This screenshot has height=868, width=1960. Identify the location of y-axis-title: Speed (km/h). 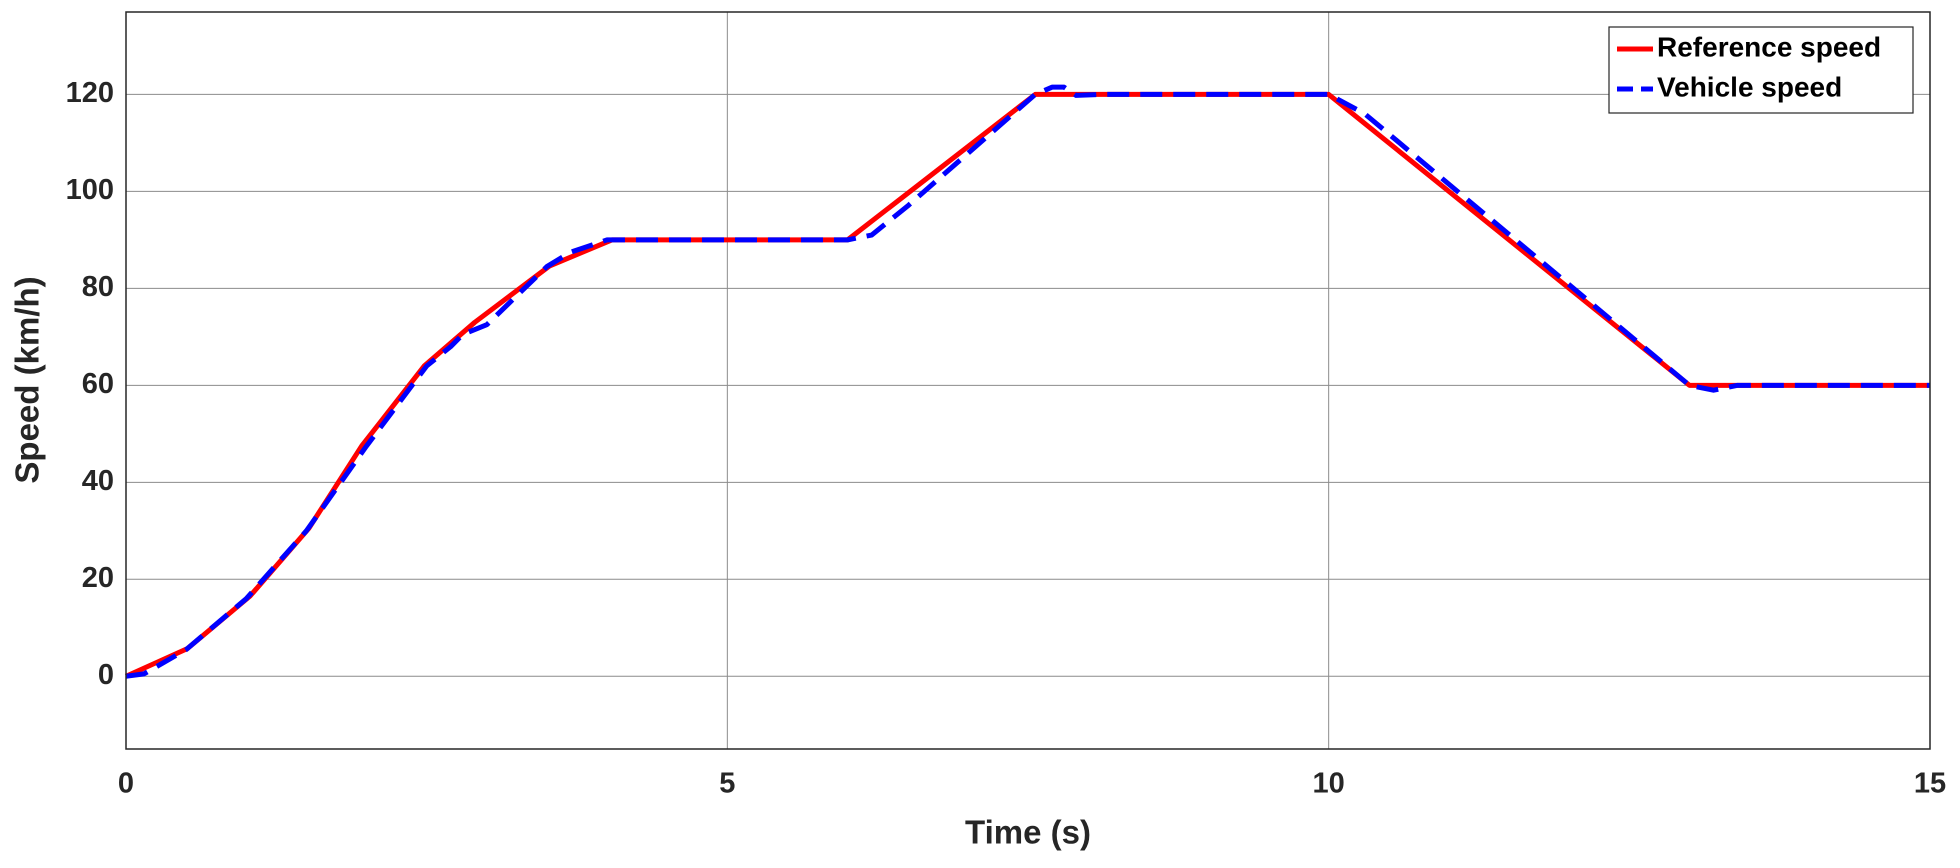
(27, 379).